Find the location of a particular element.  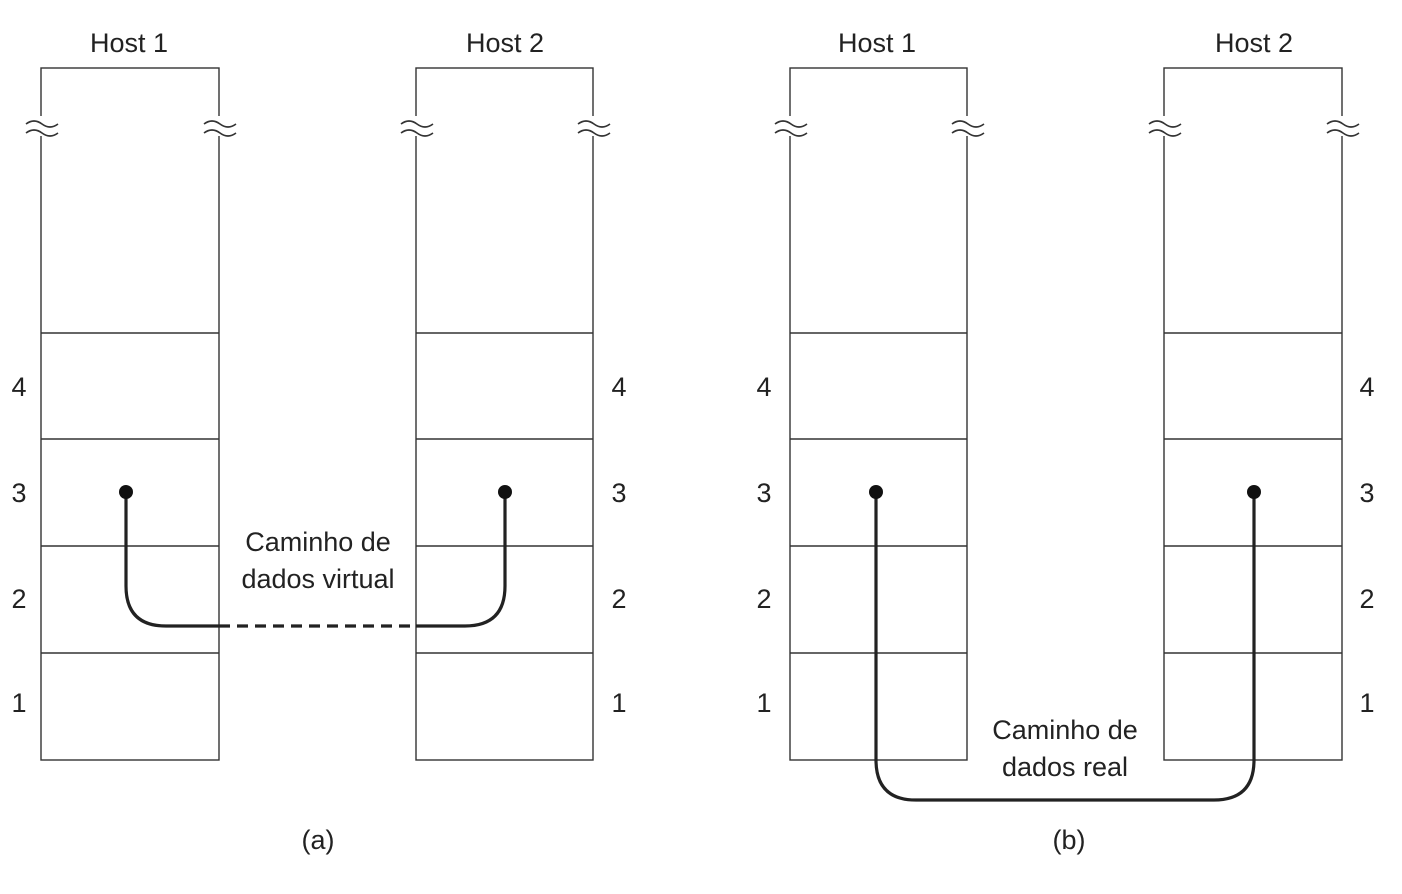

host2-title-a: Host 2 is located at coordinates (505, 43).